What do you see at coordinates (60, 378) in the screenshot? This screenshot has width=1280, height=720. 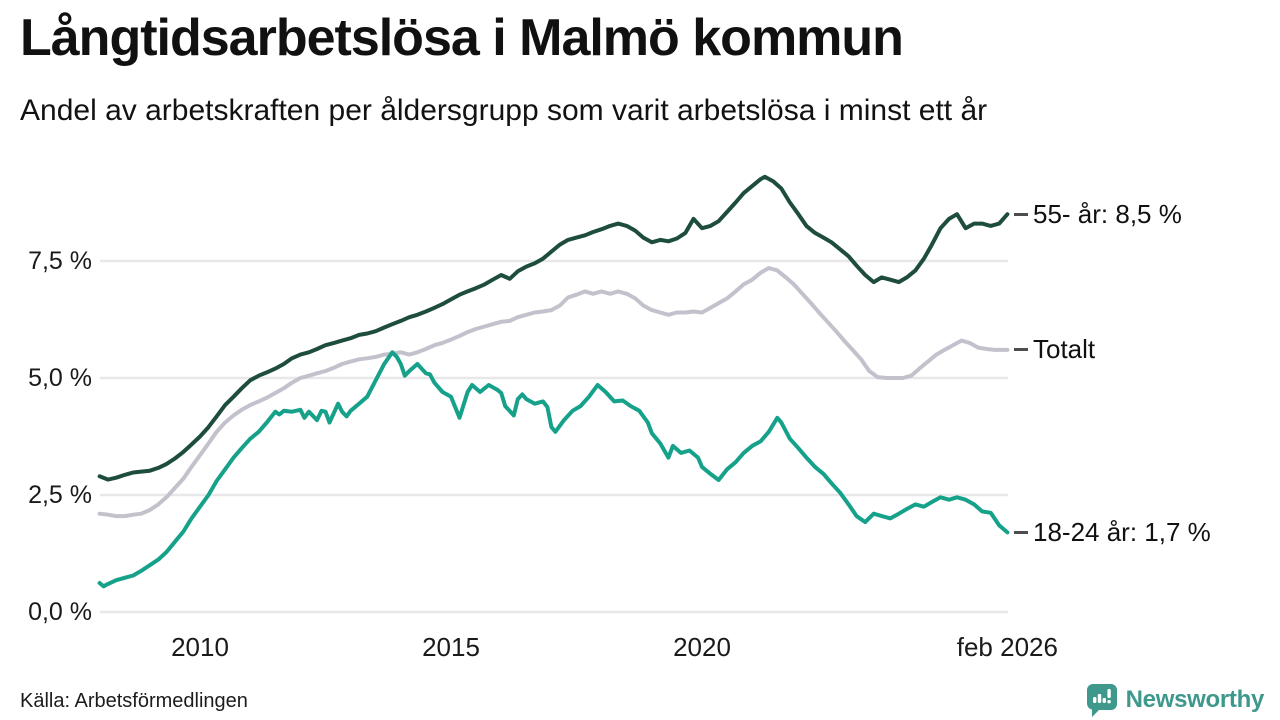 I see `y-axis-tick: 5,0 %` at bounding box center [60, 378].